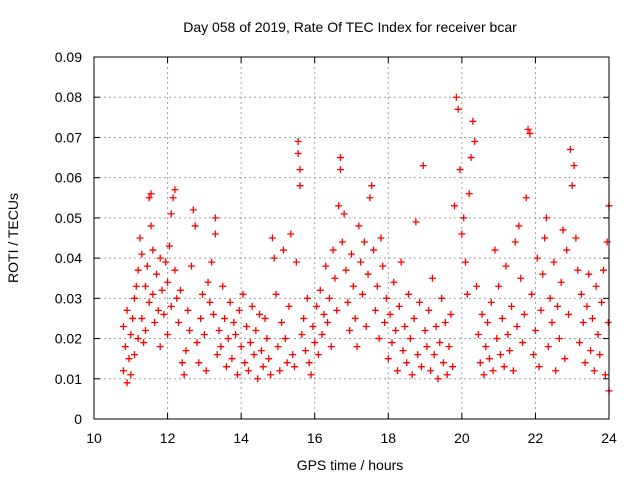  Describe the element at coordinates (68, 218) in the screenshot. I see `y-tick-label: 0.05` at that location.